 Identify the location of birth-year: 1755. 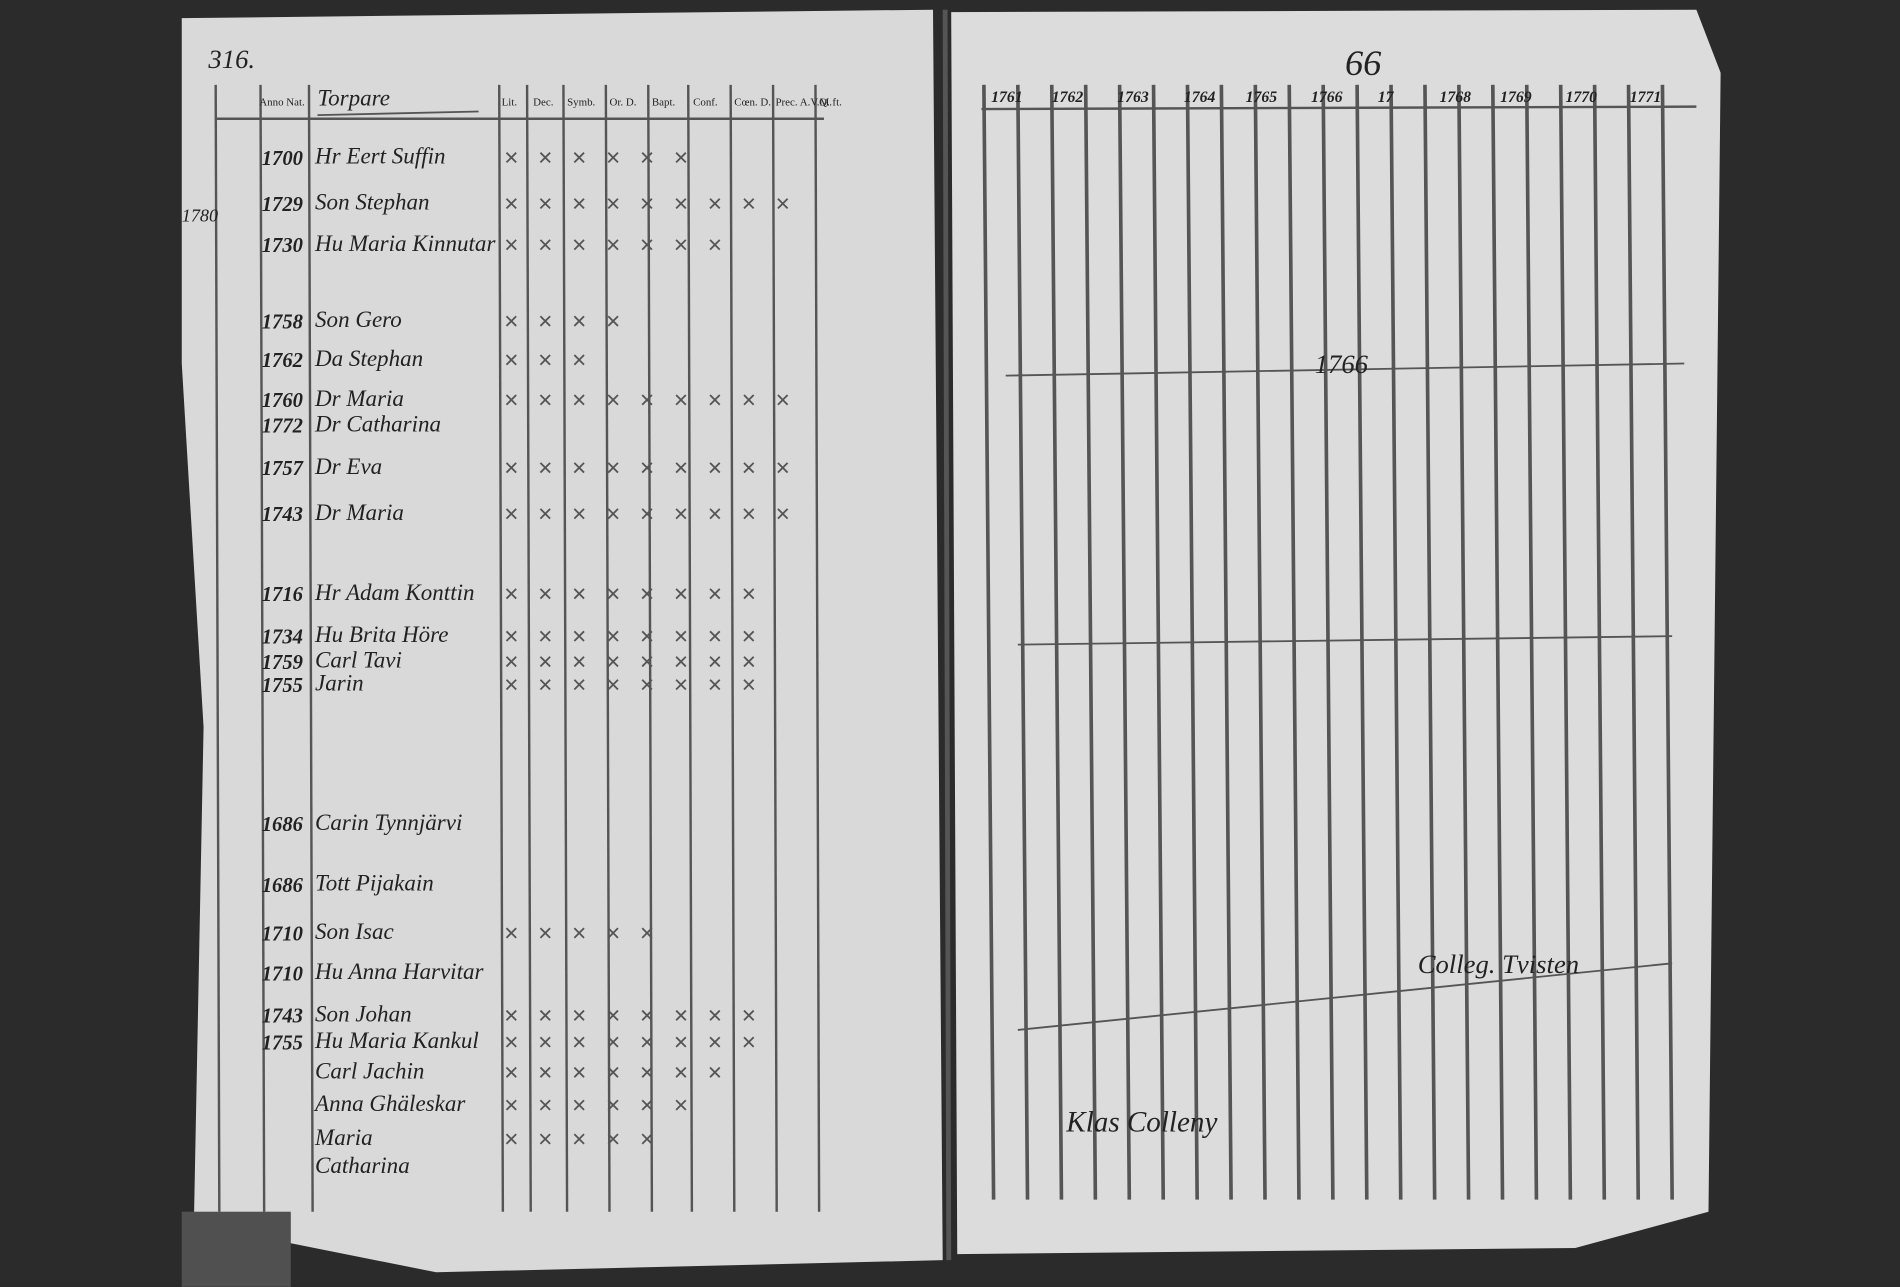
(282, 685).